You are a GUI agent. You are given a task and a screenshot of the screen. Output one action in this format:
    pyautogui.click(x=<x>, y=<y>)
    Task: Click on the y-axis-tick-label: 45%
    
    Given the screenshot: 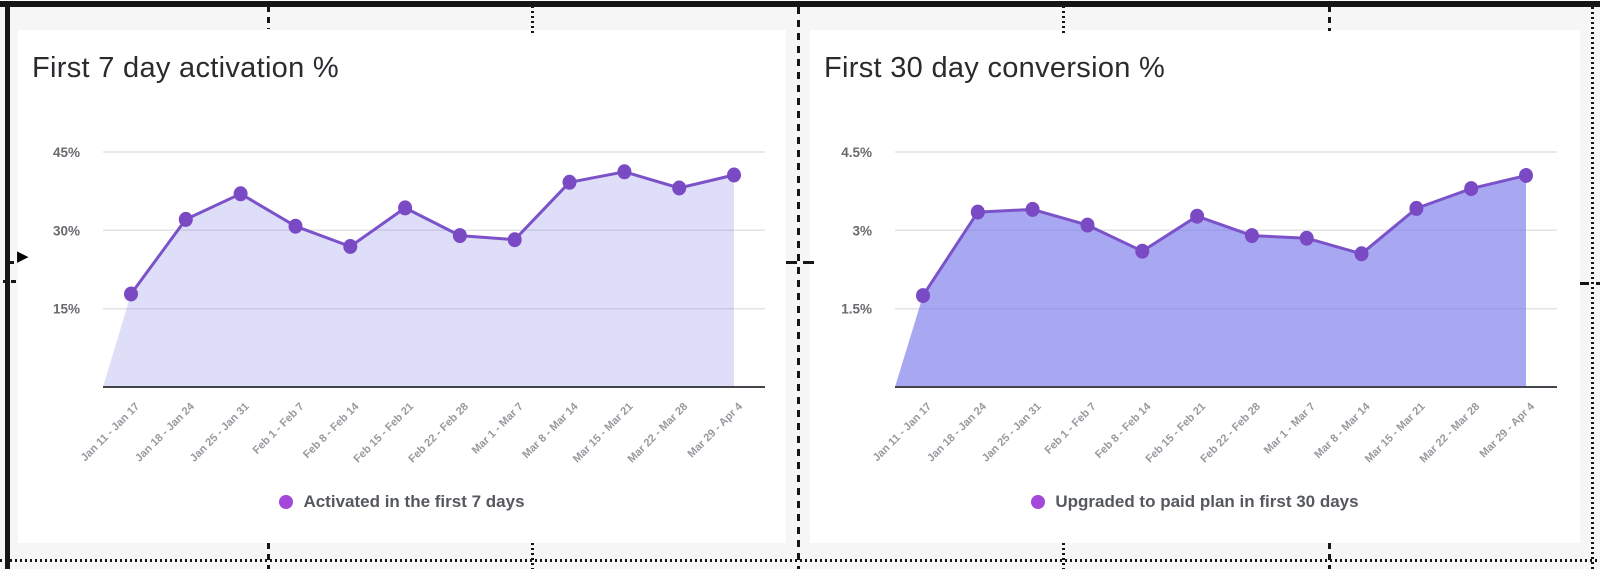 What is the action you would take?
    pyautogui.click(x=66, y=152)
    